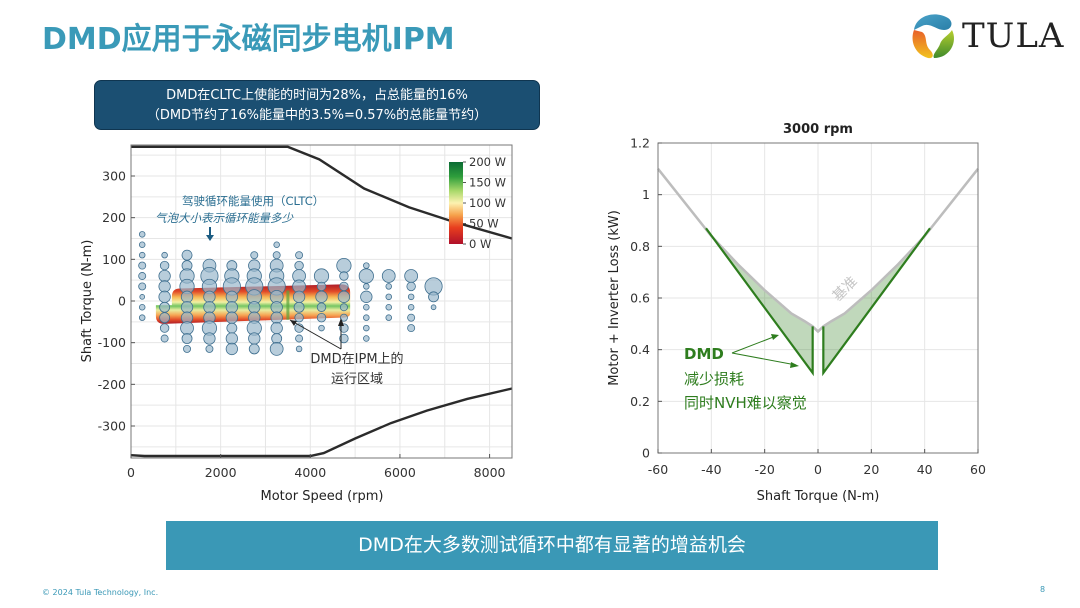 Image resolution: width=1080 pixels, height=608 pixels. What do you see at coordinates (640, 246) in the screenshot?
I see `y-tick-label: 0.8` at bounding box center [640, 246].